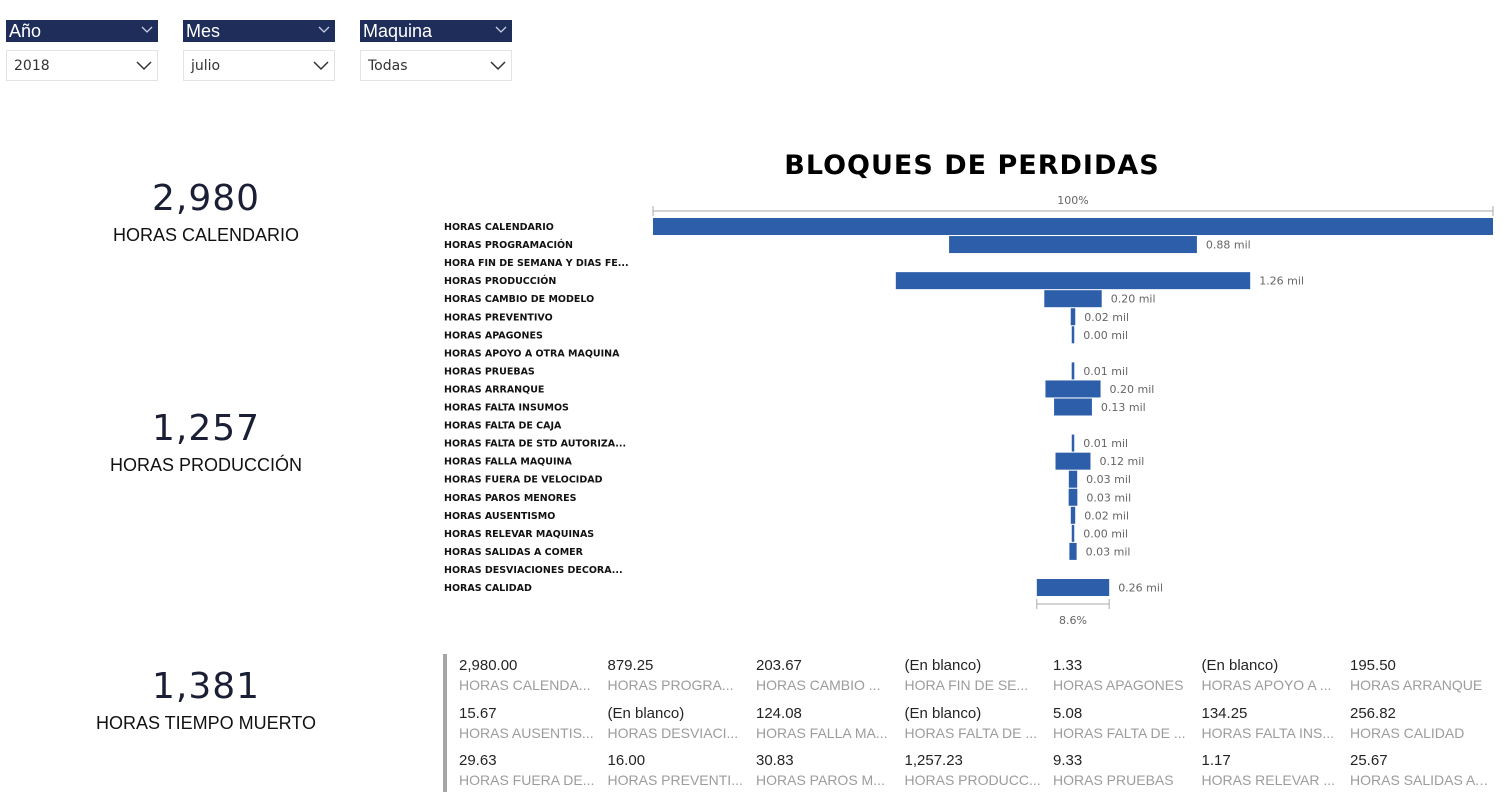  What do you see at coordinates (82, 31) in the screenshot?
I see `slicer-year-header: Año` at bounding box center [82, 31].